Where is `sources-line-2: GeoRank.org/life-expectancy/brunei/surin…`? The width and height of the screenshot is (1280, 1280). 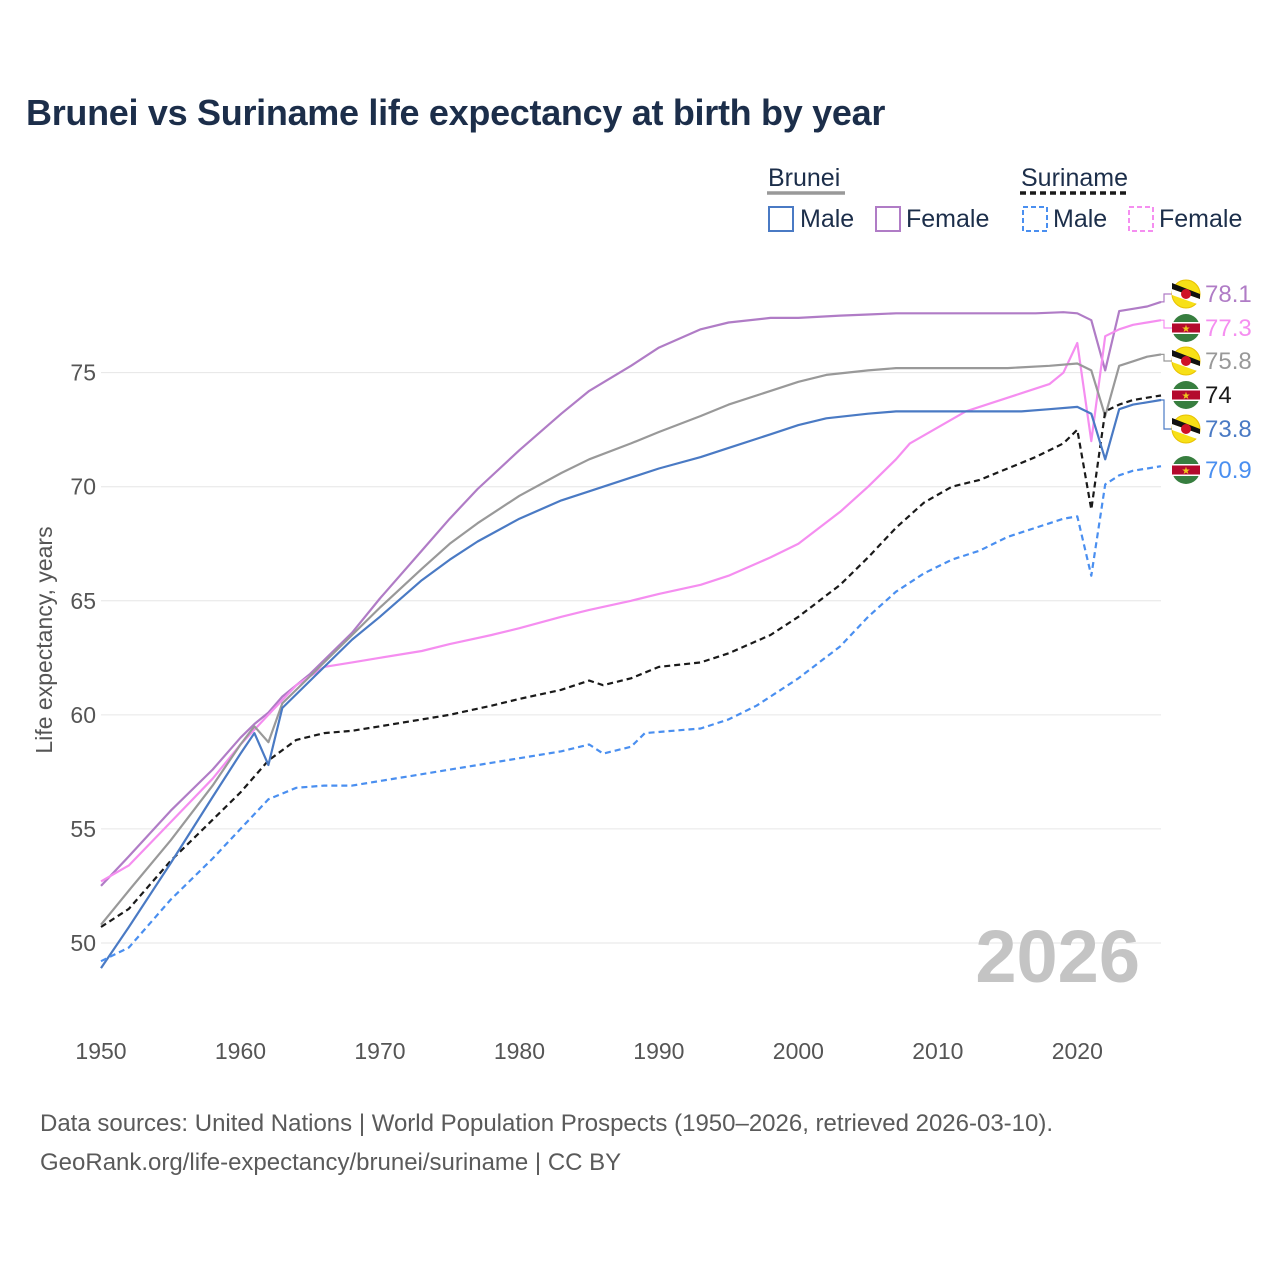 sources-line-2: GeoRank.org/life-expectancy/brunei/surin… is located at coordinates (331, 1162).